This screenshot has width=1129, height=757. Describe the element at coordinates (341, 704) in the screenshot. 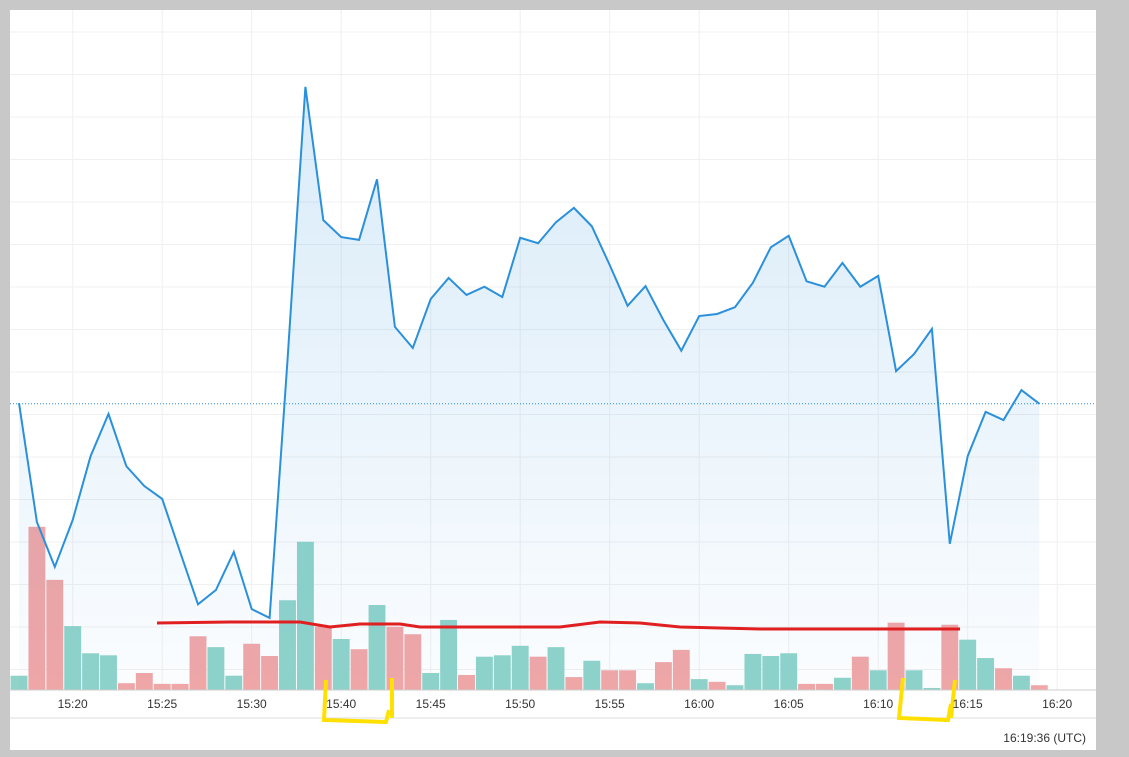

I see `x-tick-label: 15:40` at that location.